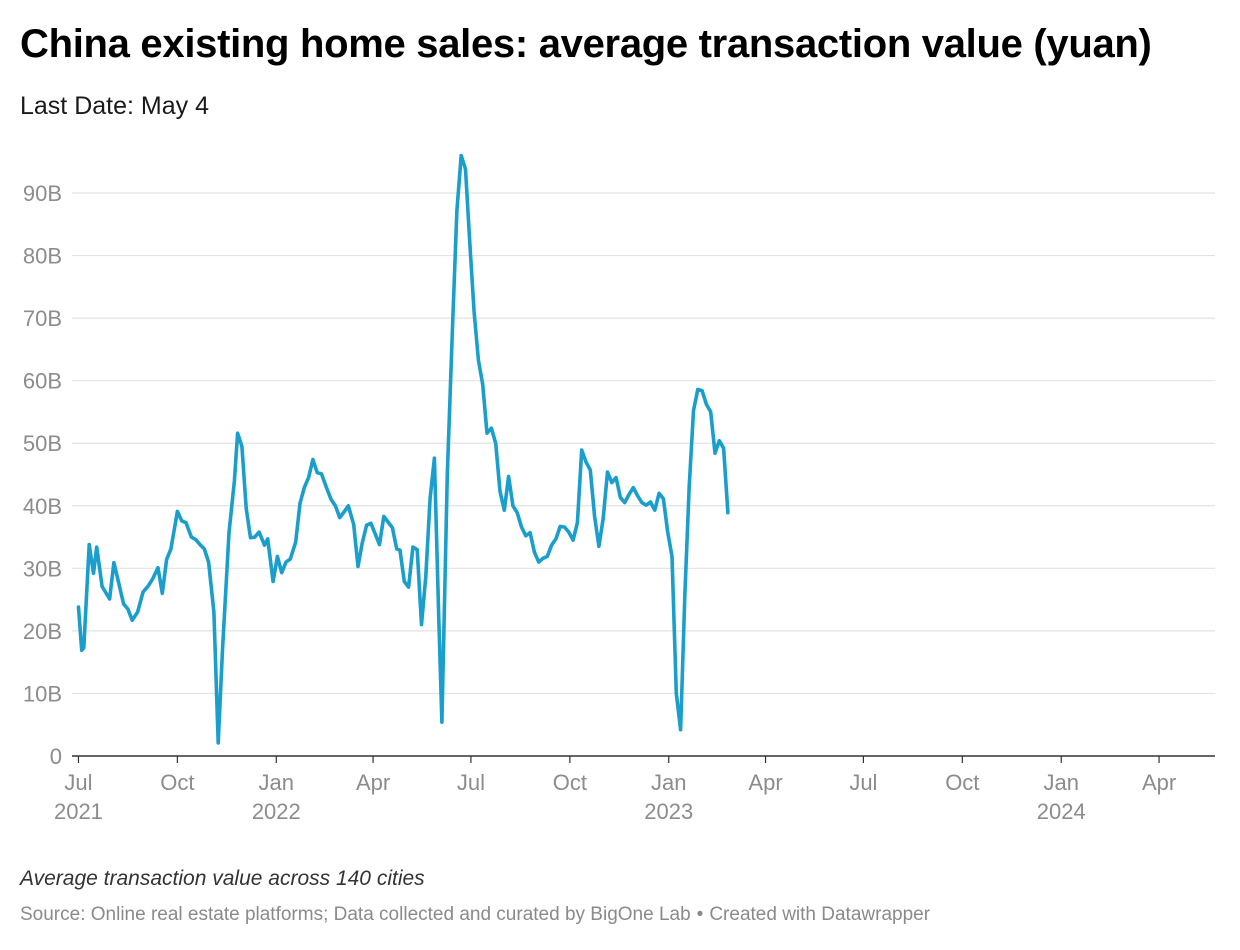 Image resolution: width=1240 pixels, height=950 pixels. I want to click on y-tick-label: 40B, so click(42, 506).